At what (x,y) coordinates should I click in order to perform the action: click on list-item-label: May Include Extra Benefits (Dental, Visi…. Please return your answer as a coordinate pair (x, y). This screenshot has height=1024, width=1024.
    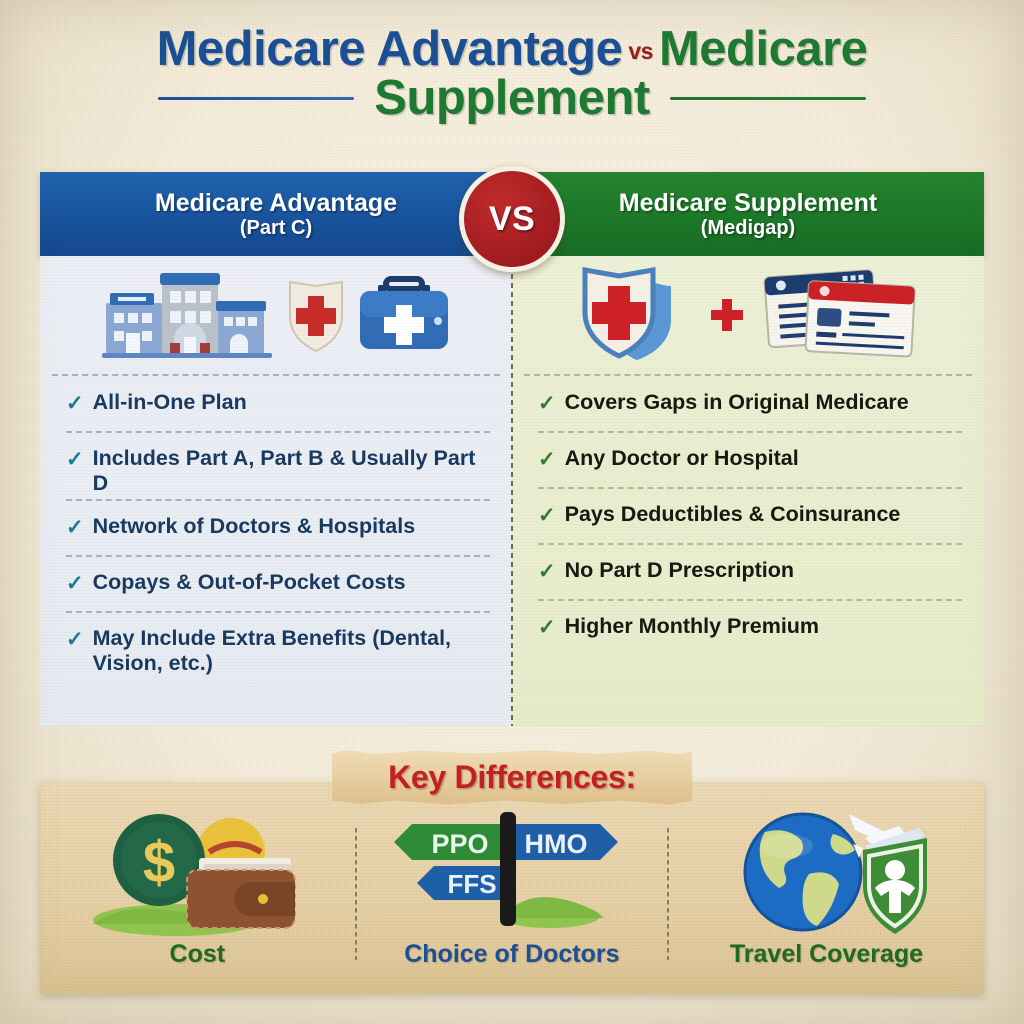
    Looking at the image, I should click on (272, 650).